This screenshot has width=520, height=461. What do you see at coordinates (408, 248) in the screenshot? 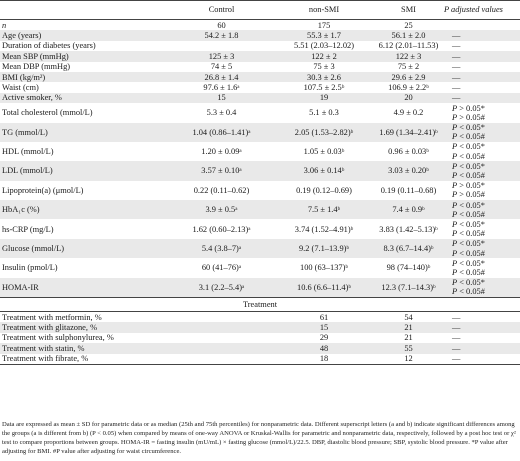
I see `row-value: 8.3 (6.7–14.4)ᵇ` at bounding box center [408, 248].